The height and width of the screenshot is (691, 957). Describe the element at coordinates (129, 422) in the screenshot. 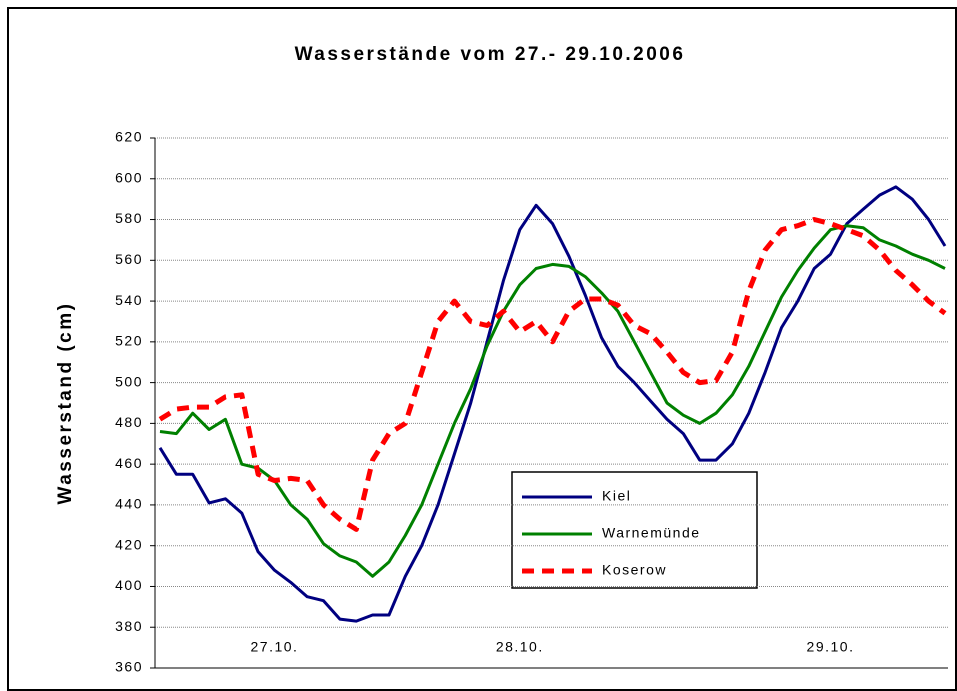

I see `y-tick-label: 480` at that location.